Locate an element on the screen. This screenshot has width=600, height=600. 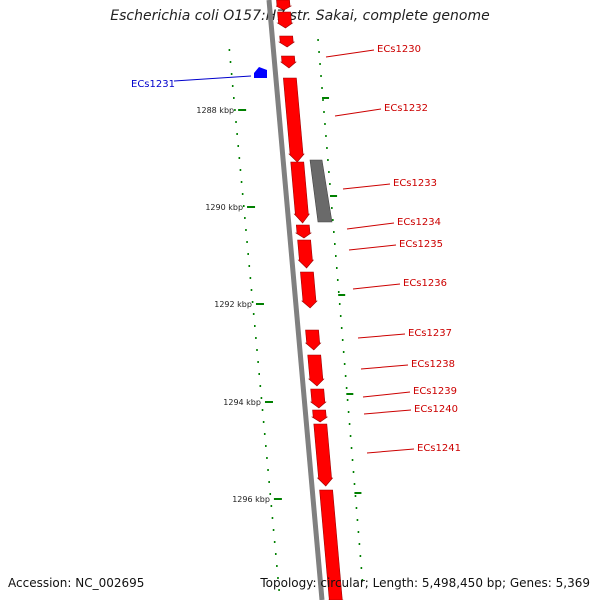
accession-text: Accession: NC_002695 is located at coordinates (76, 583).